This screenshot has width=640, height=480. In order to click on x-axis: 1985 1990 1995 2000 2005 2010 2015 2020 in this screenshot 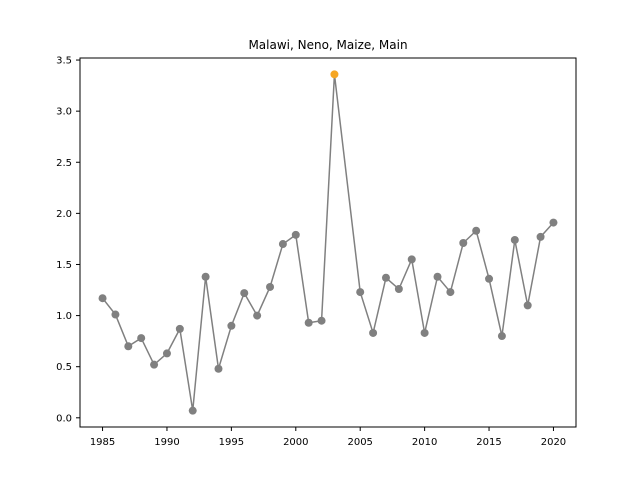, I will do `click(328, 437)`.